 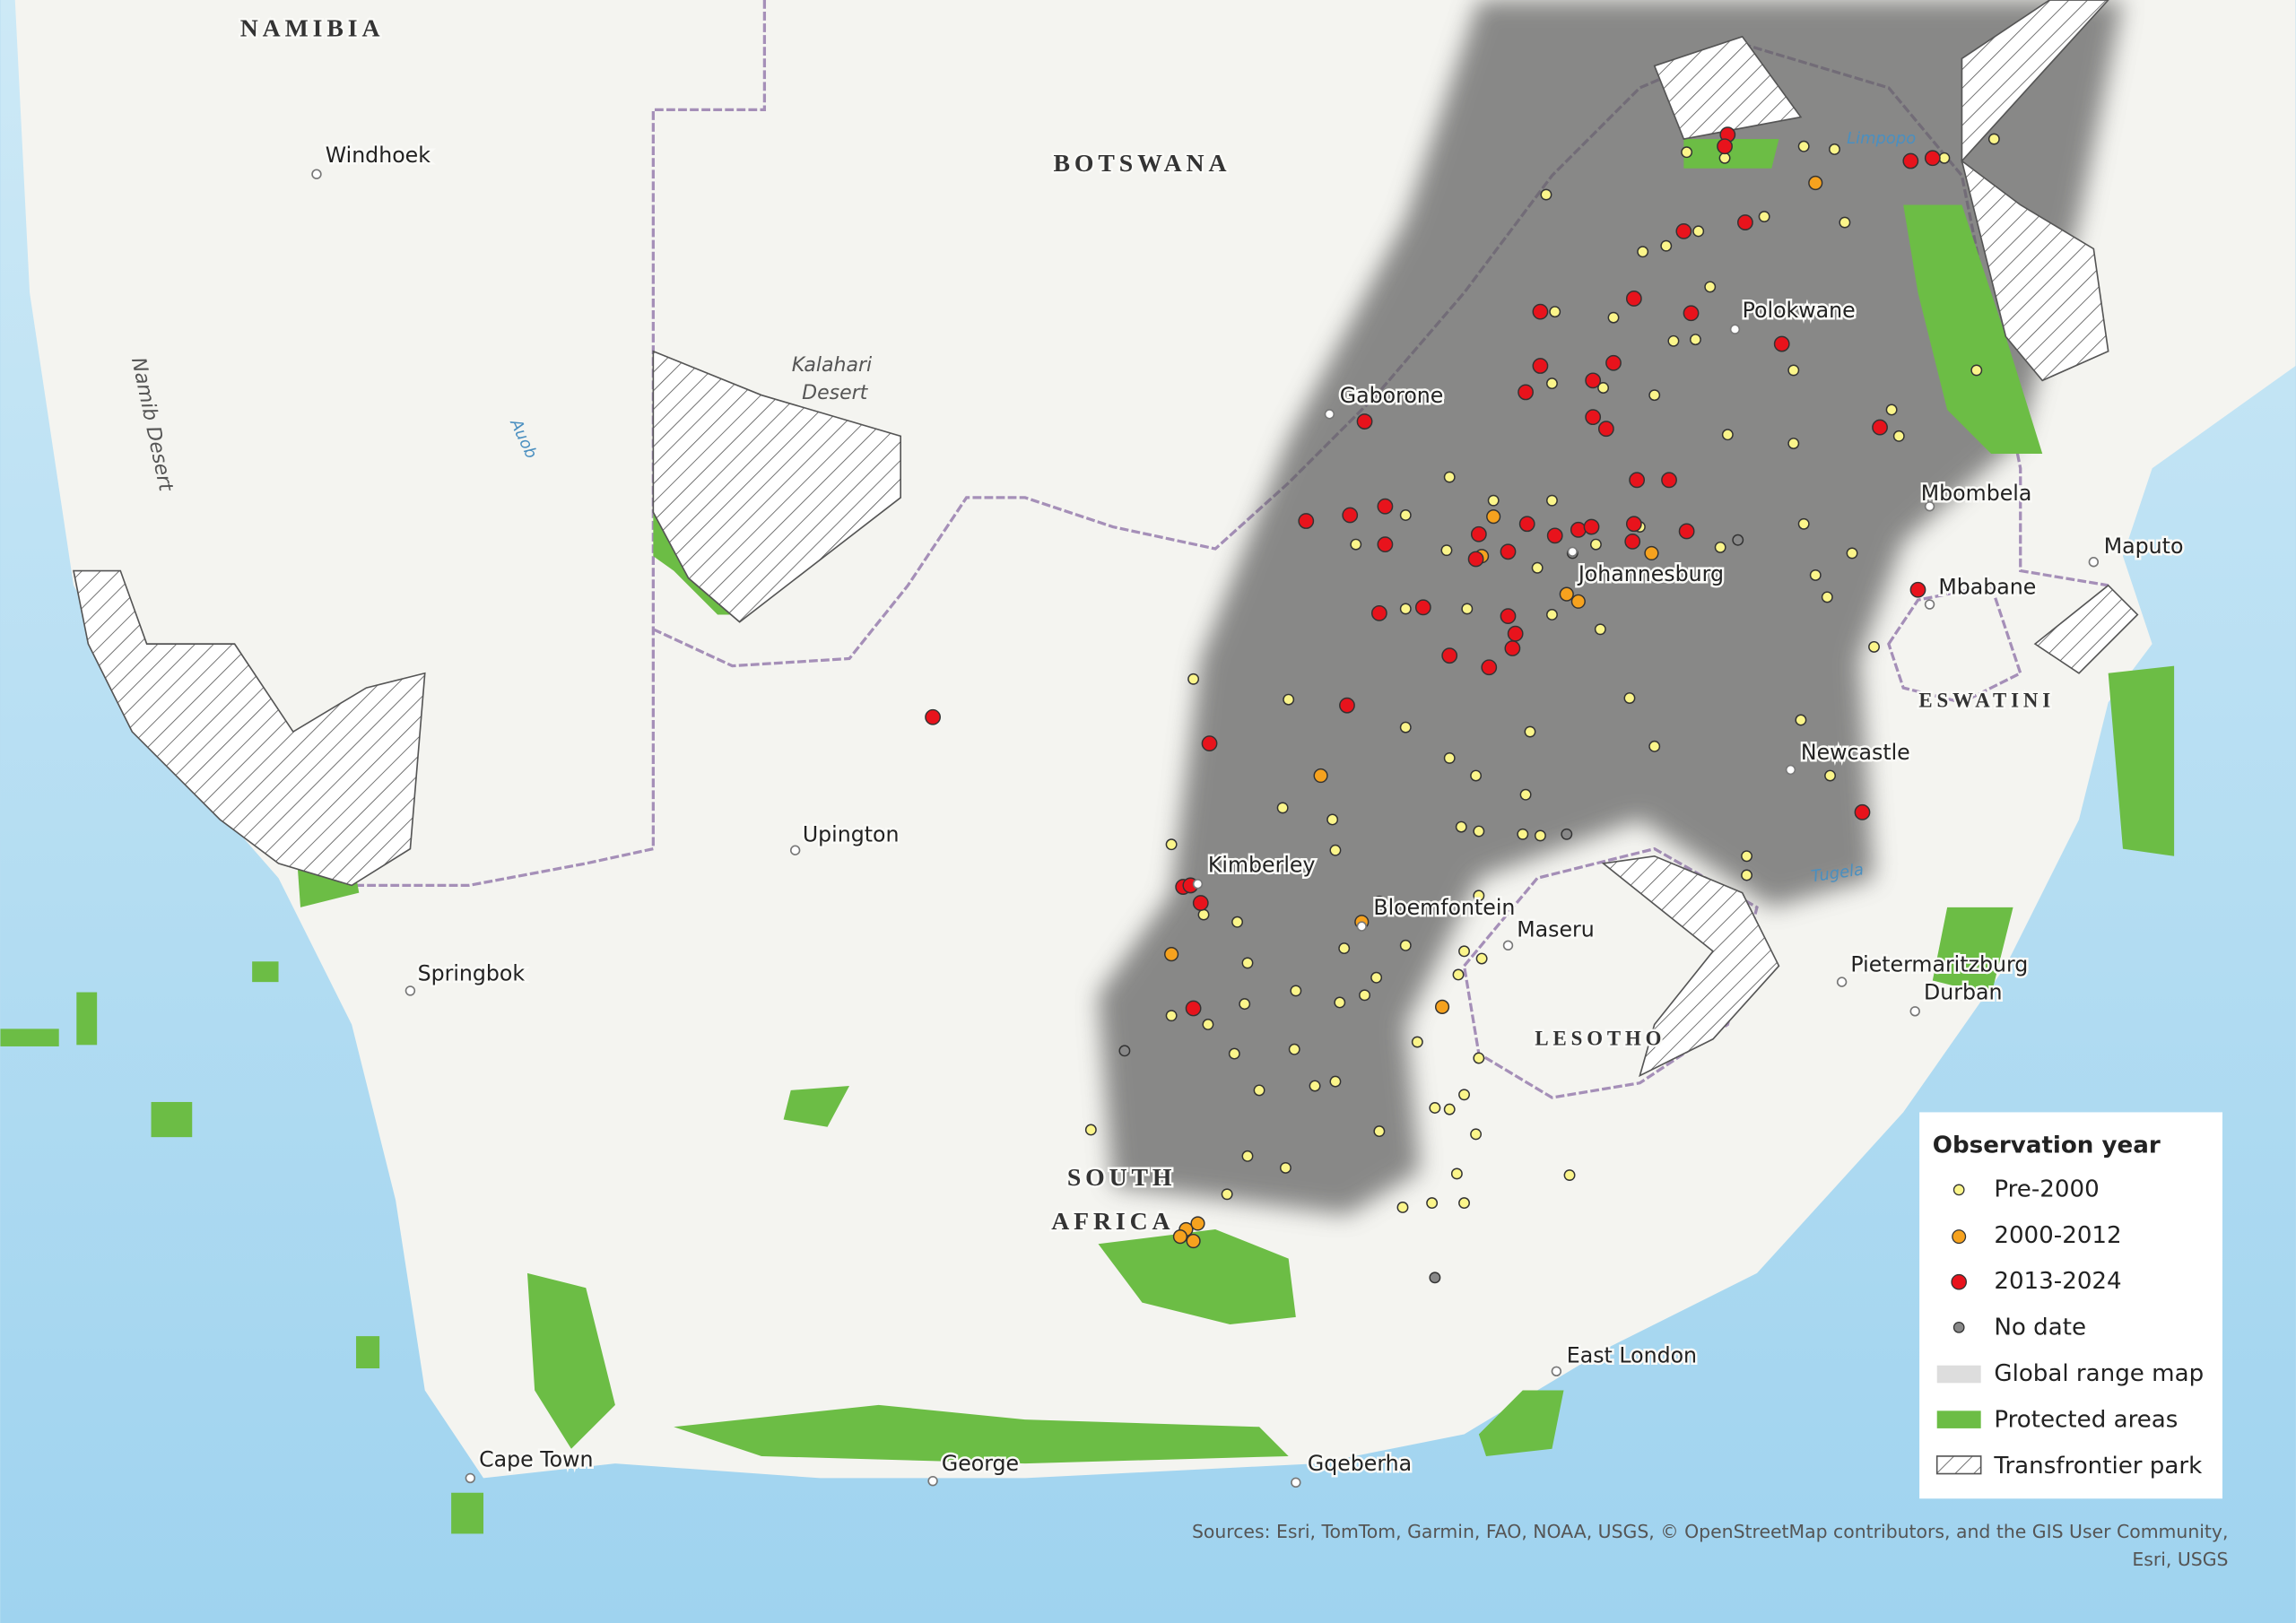 I want to click on city-label: Maseru, so click(x=1556, y=929).